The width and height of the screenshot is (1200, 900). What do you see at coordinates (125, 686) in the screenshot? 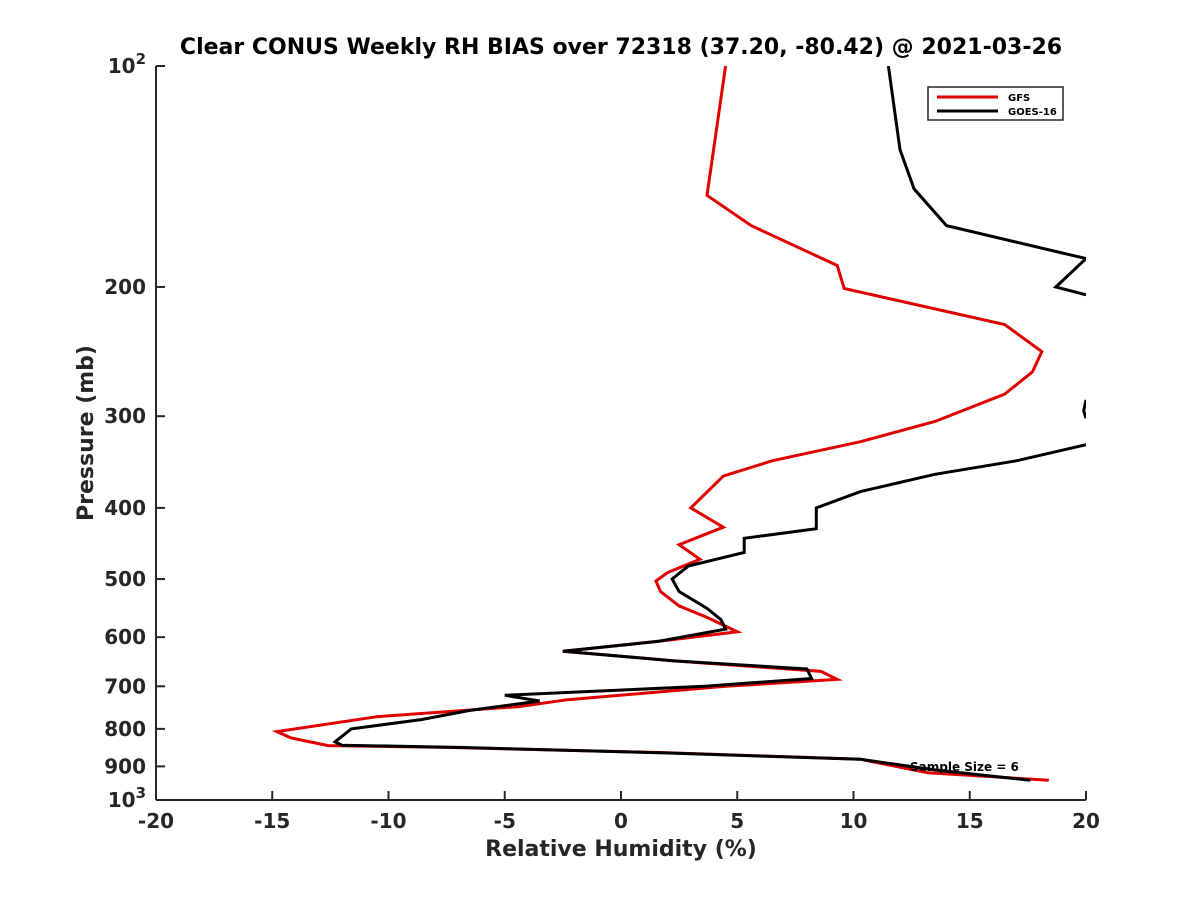
I see `y-tick-label: 700` at bounding box center [125, 686].